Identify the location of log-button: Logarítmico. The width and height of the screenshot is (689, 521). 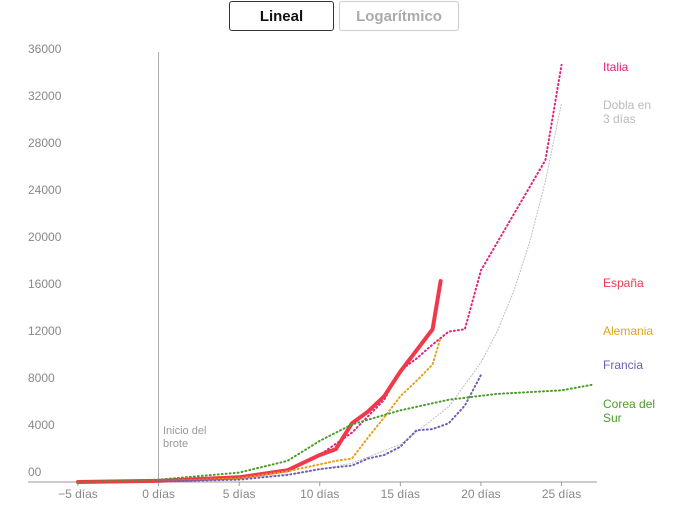
(399, 16).